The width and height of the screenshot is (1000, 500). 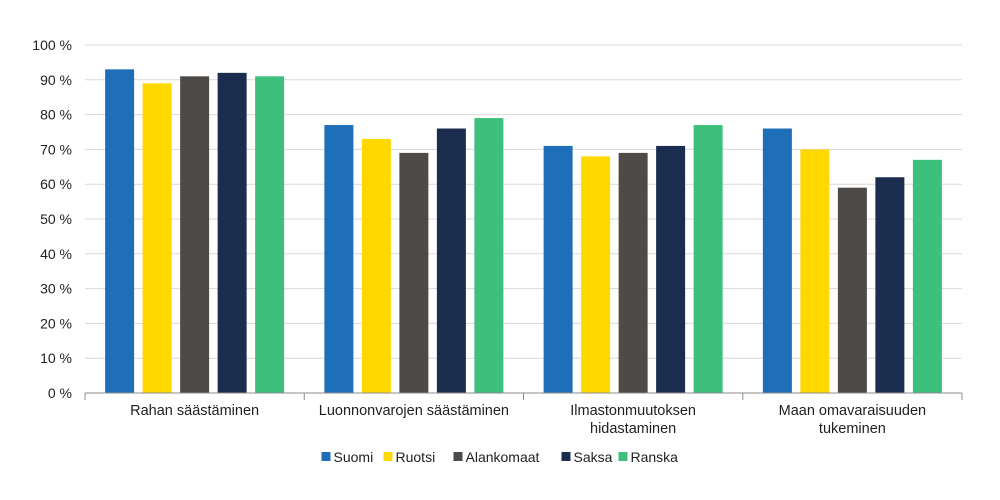 I want to click on y-tick-label: 10 %, so click(x=56, y=358).